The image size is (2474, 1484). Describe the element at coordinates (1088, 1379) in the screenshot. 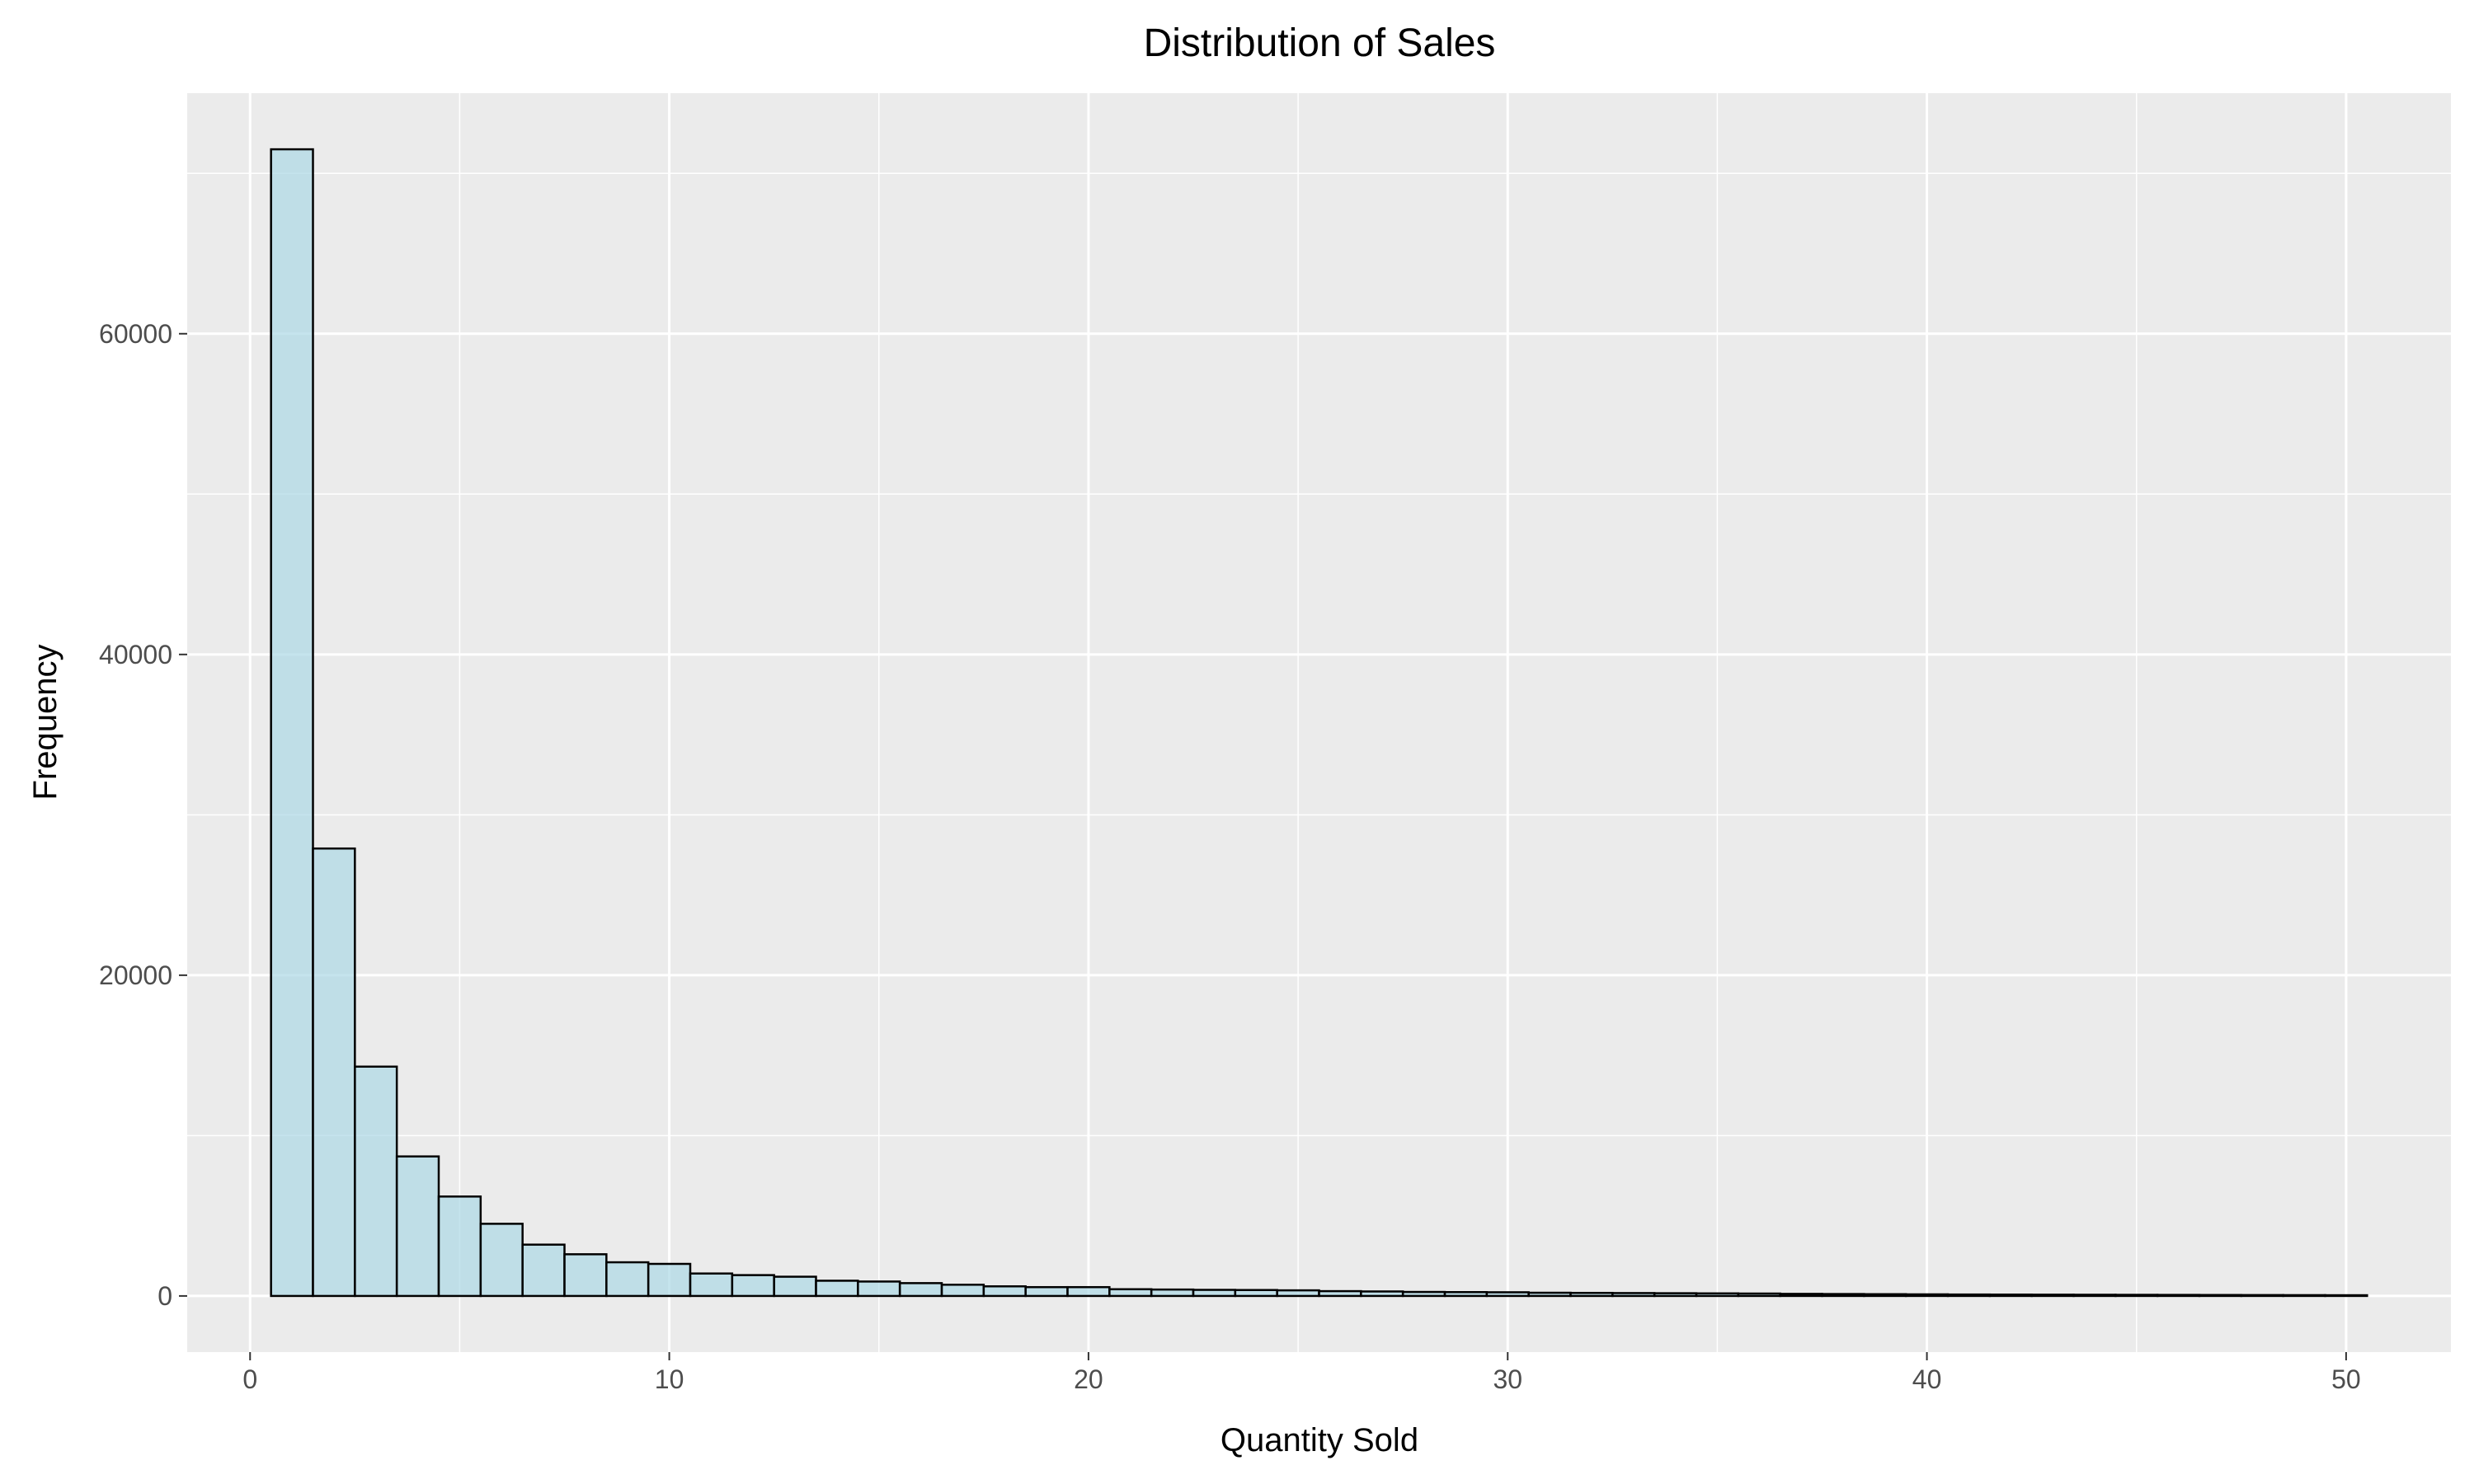

I see `x-tick-label: 20` at that location.